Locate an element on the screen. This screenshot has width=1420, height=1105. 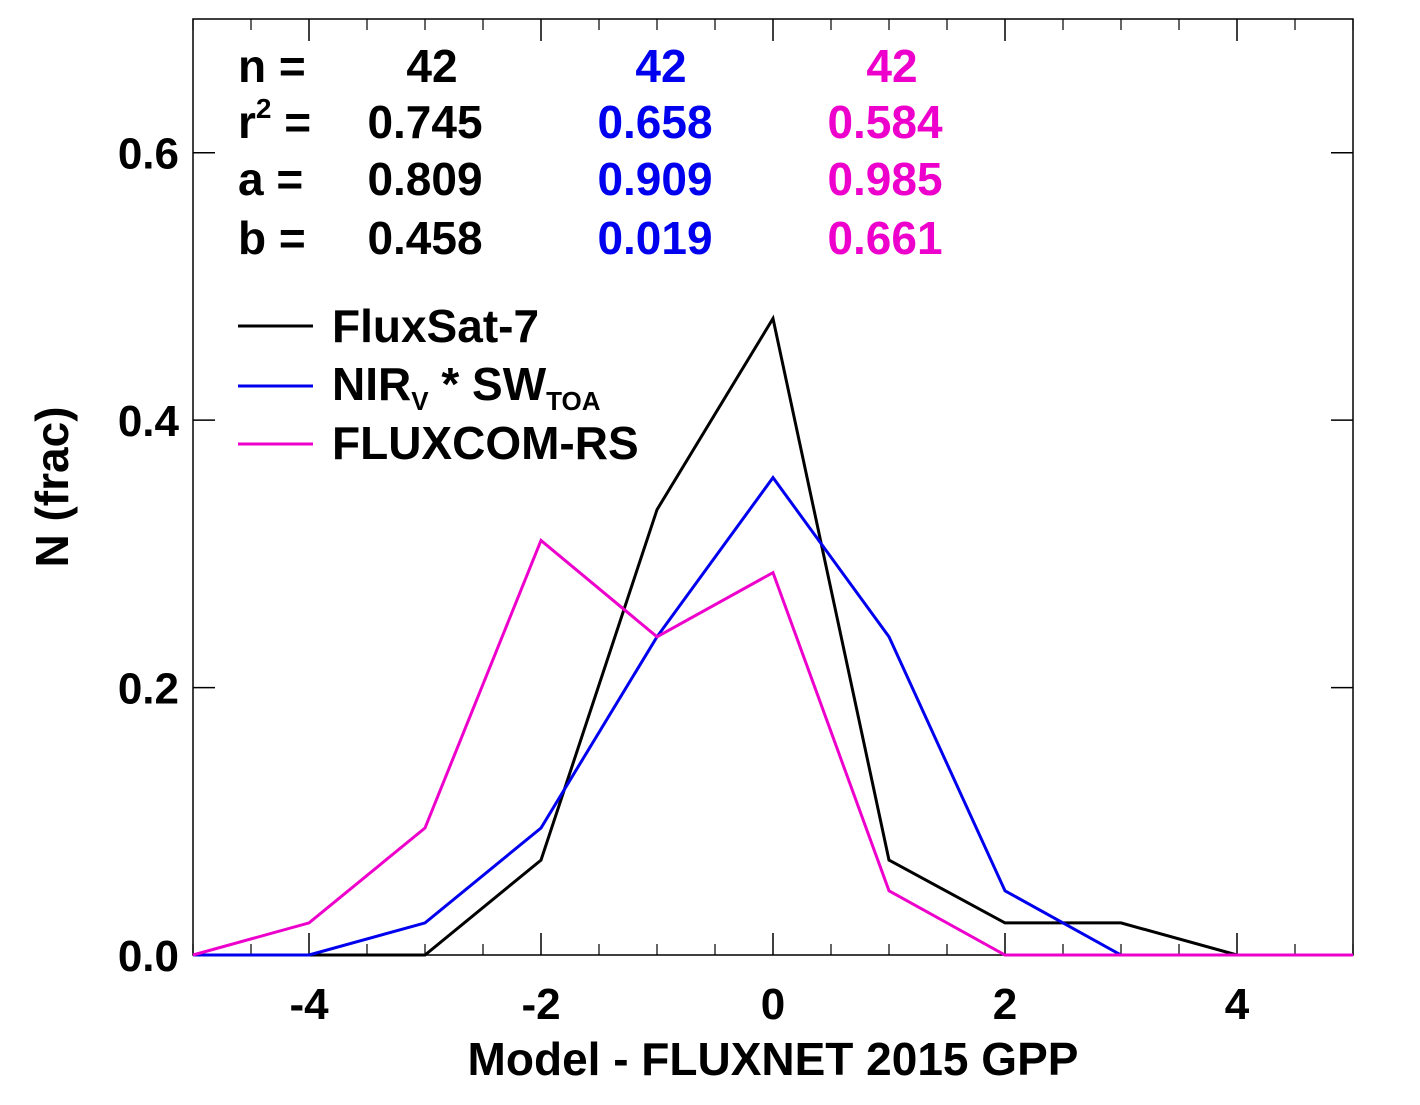
y-tick-label: 0.2 is located at coordinates (148, 689).